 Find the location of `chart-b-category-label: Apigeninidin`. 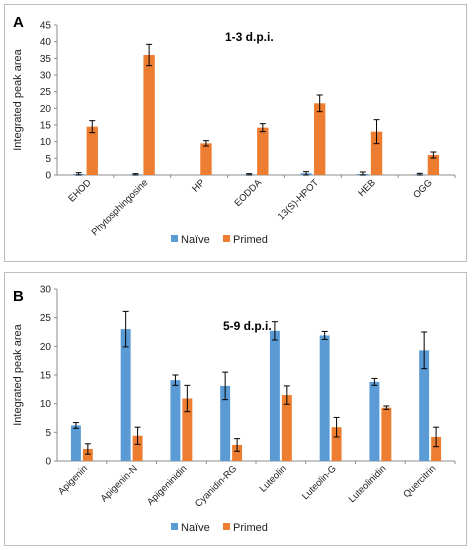

chart-b-category-label: Apigeninidin is located at coordinates (167, 485).